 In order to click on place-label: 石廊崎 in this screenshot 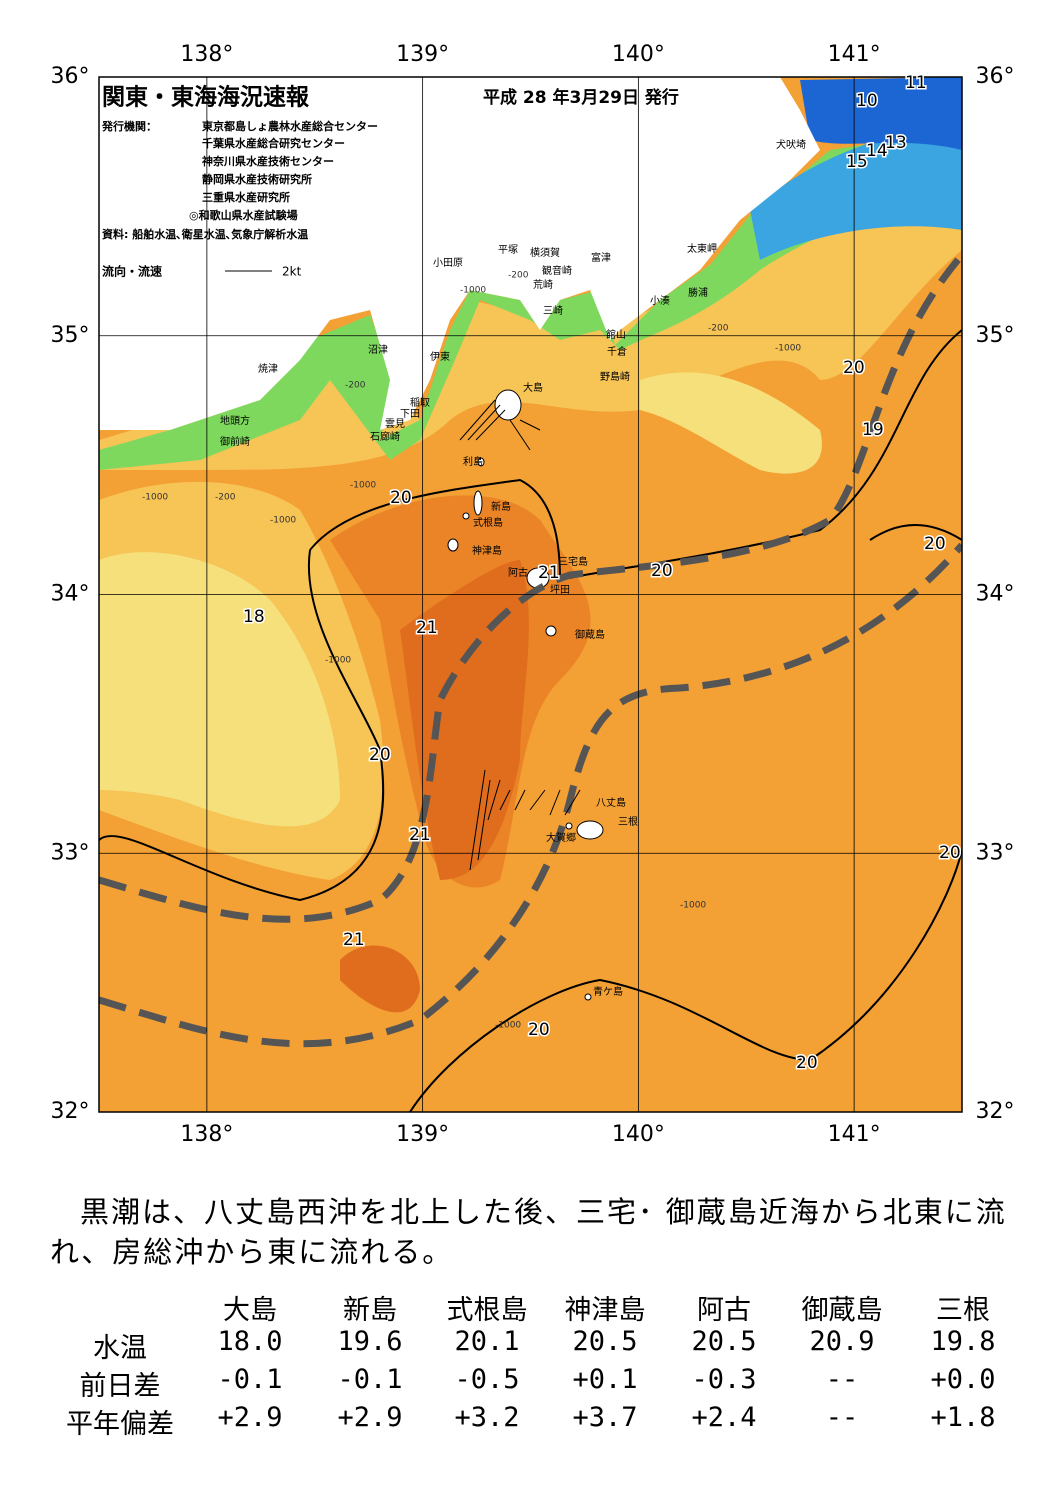, I will do `click(385, 436)`.